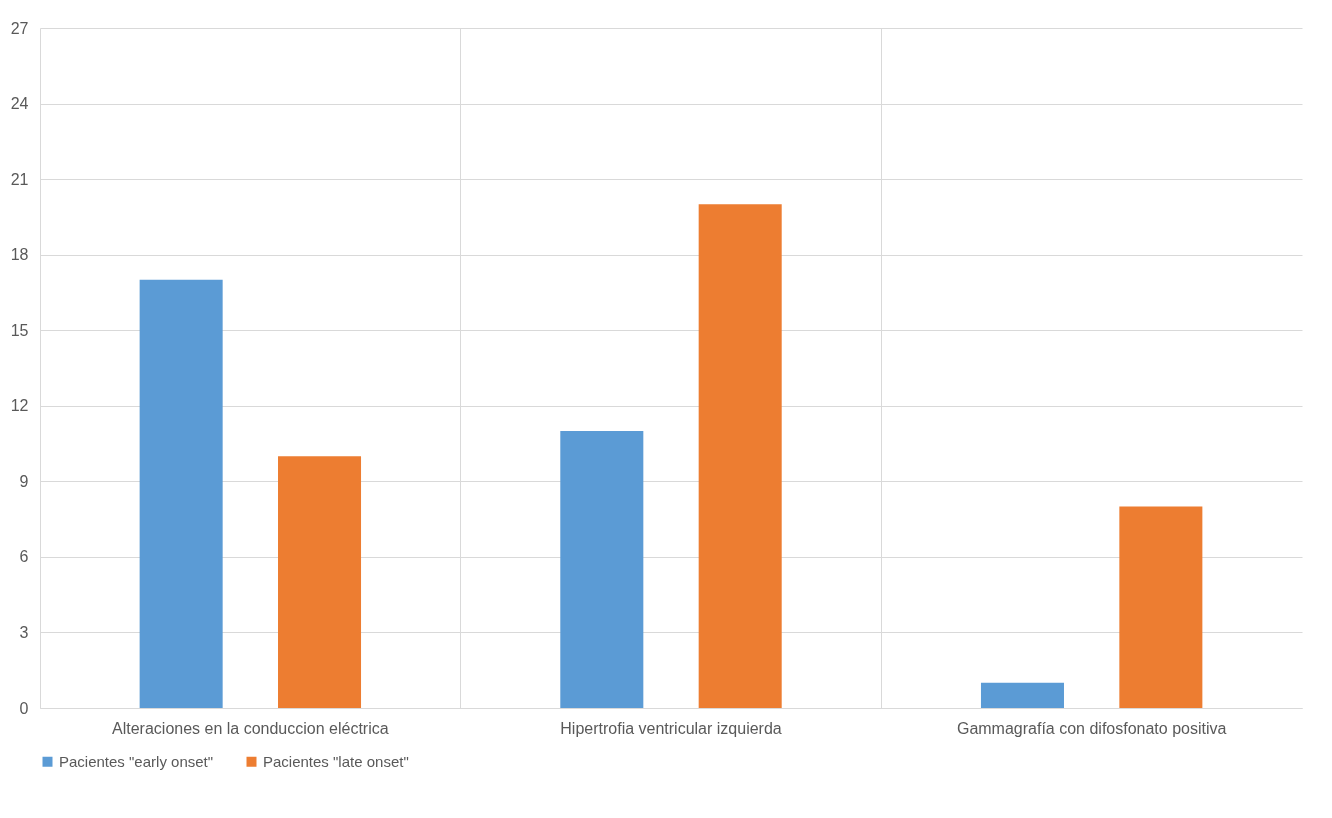  I want to click on legend-label: Pacientes "early onset", so click(136, 761).